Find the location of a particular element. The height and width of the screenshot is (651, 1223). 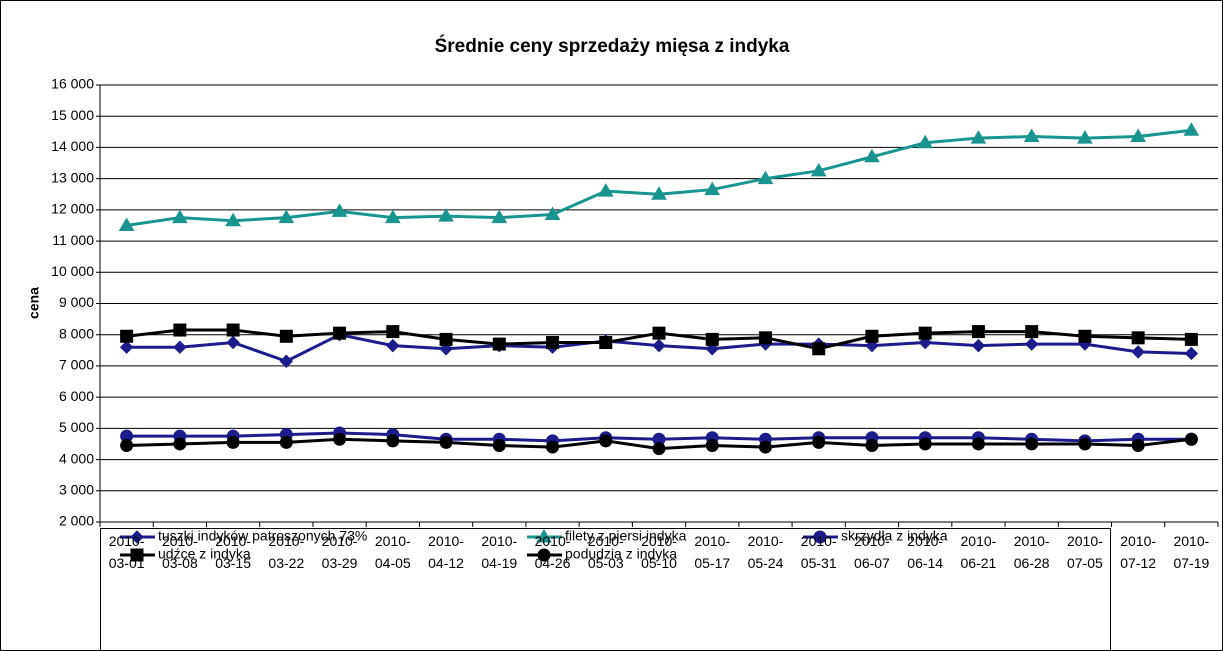

y-tick-label: 7 000 is located at coordinates (76, 365).